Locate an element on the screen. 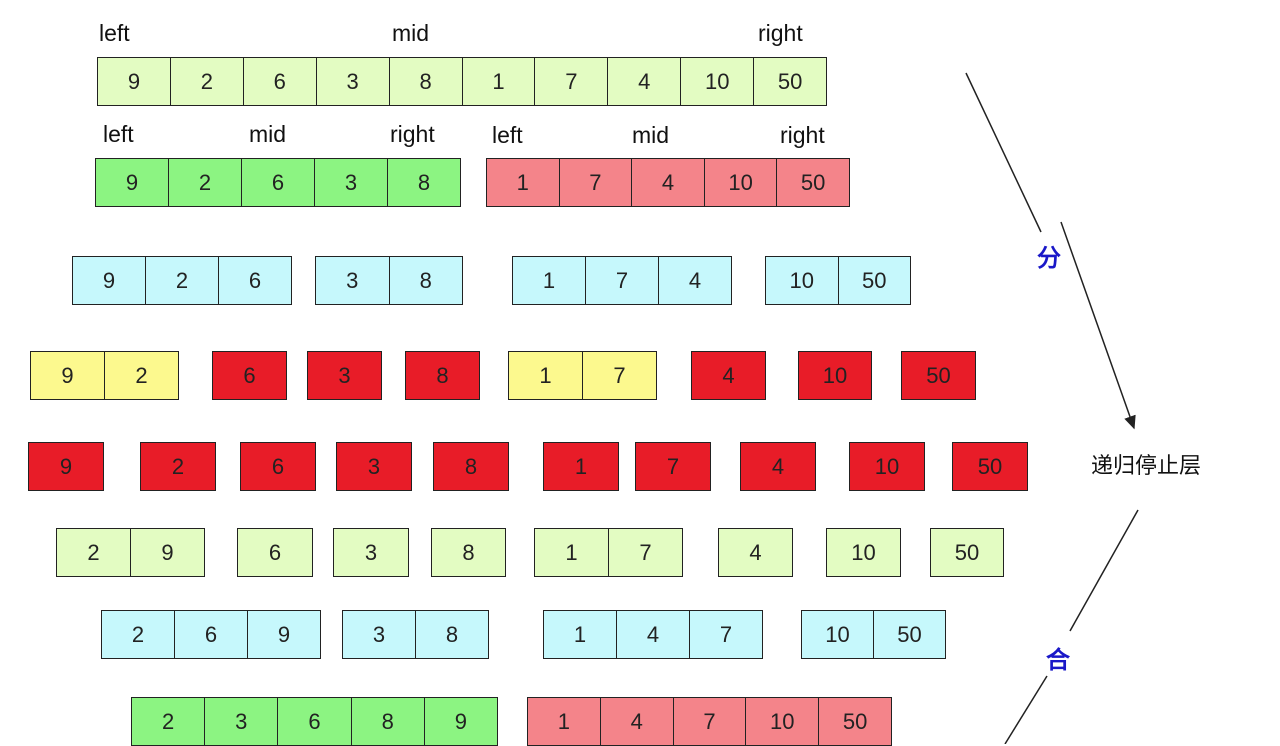  divide-arrow is located at coordinates (1098, 325).